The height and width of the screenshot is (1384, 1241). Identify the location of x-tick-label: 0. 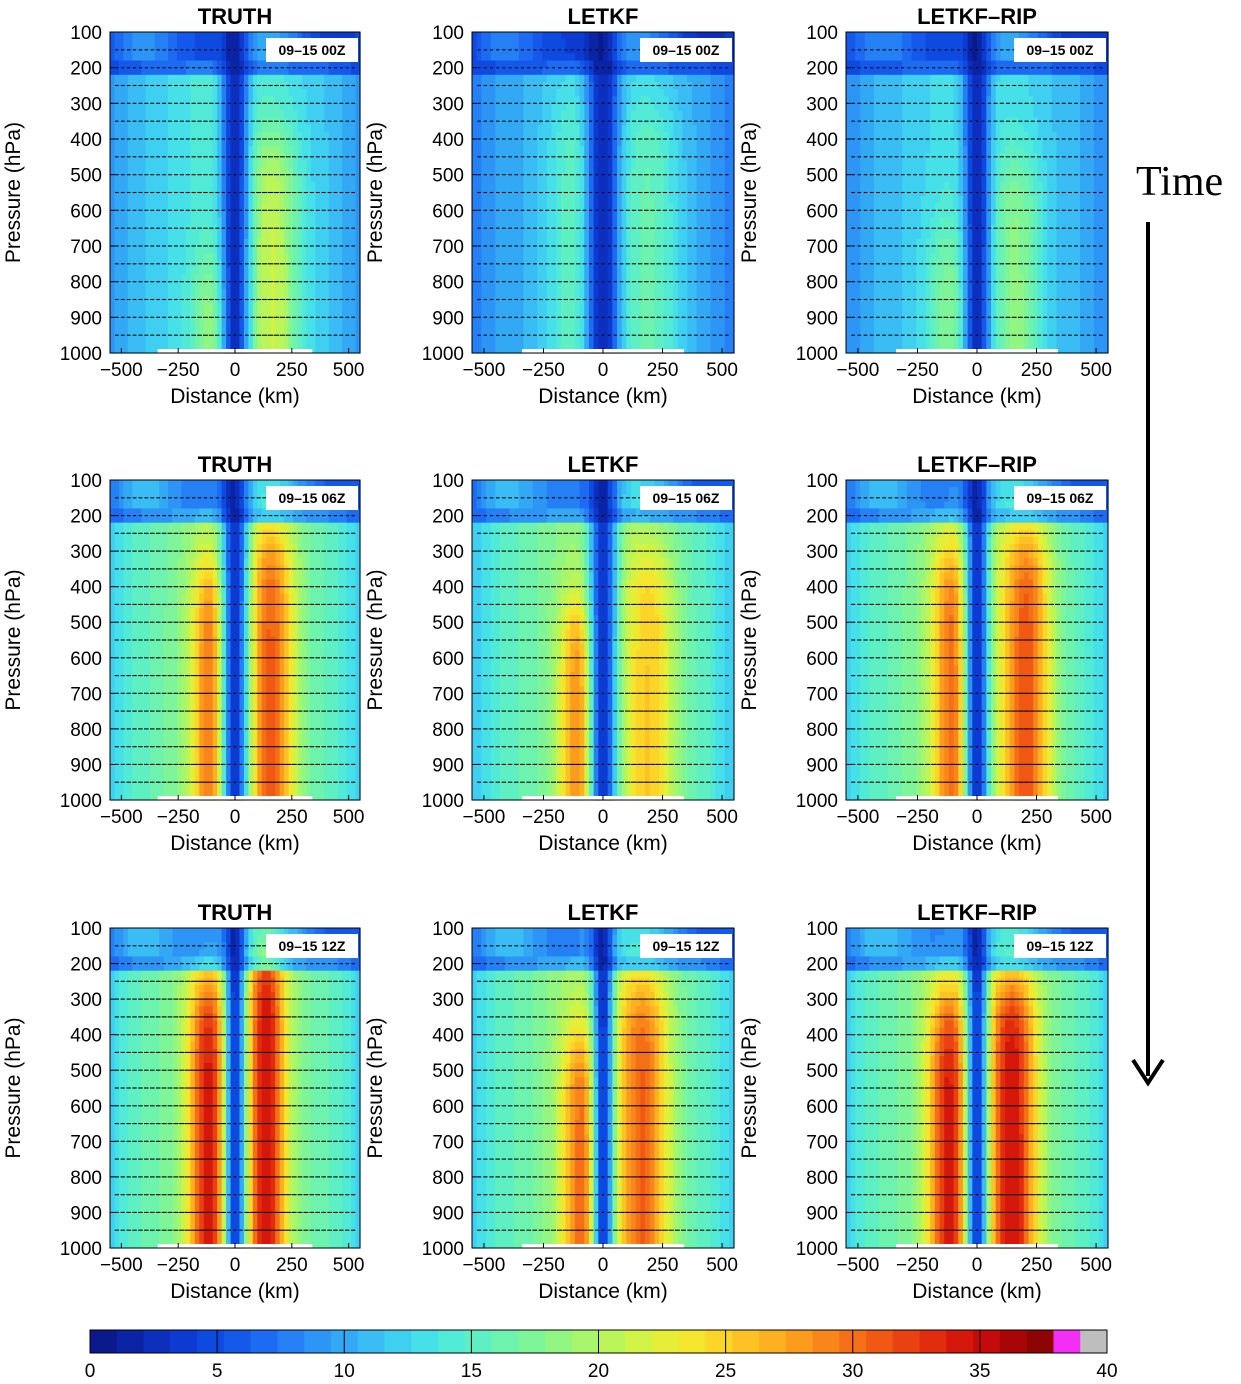
(235, 370).